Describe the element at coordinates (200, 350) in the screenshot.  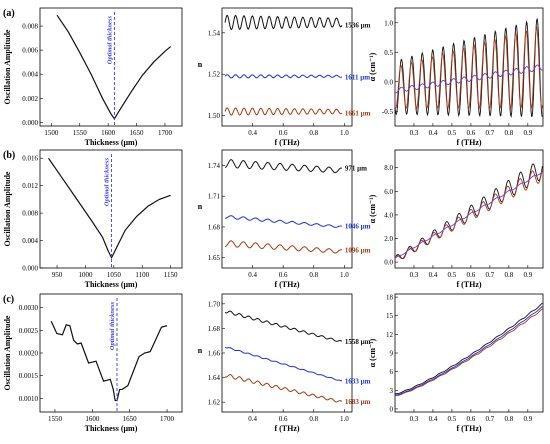
I see `index-ylabel: n` at that location.